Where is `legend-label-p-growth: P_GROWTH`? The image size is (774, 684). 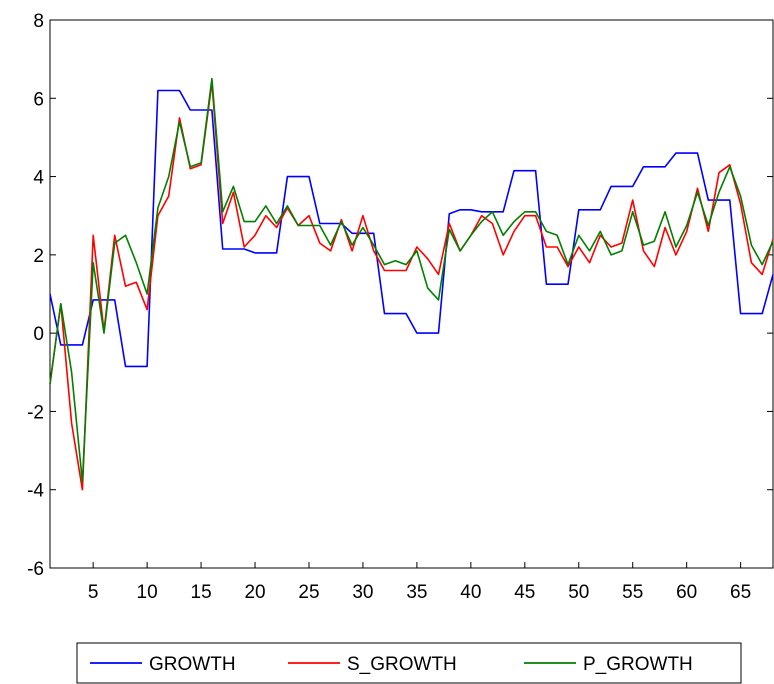
legend-label-p-growth: P_GROWTH is located at coordinates (638, 664).